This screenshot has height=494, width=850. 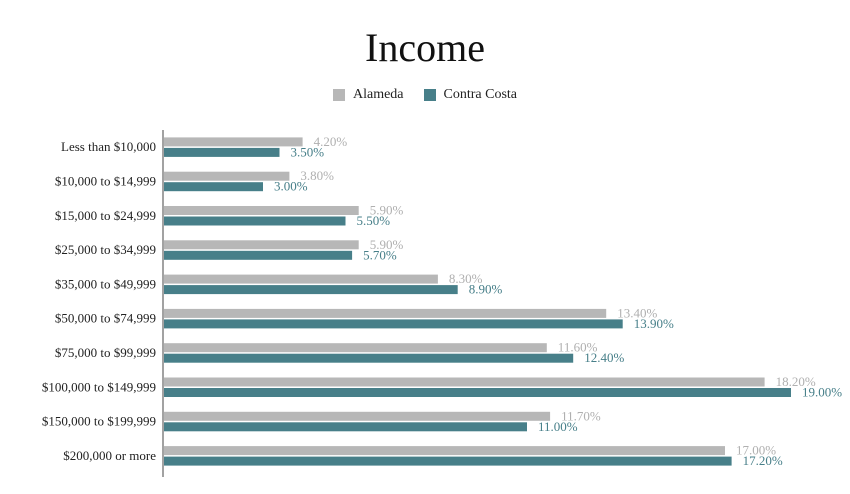 I want to click on legend-item-contra-costa: Contra Costa, so click(x=470, y=95).